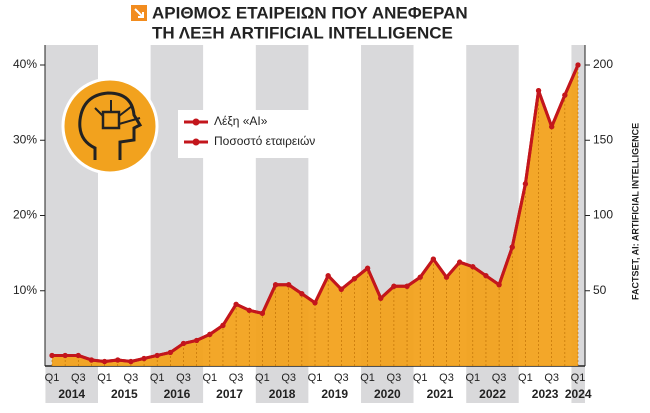 The height and width of the screenshot is (413, 650). I want to click on legend, so click(254, 134).